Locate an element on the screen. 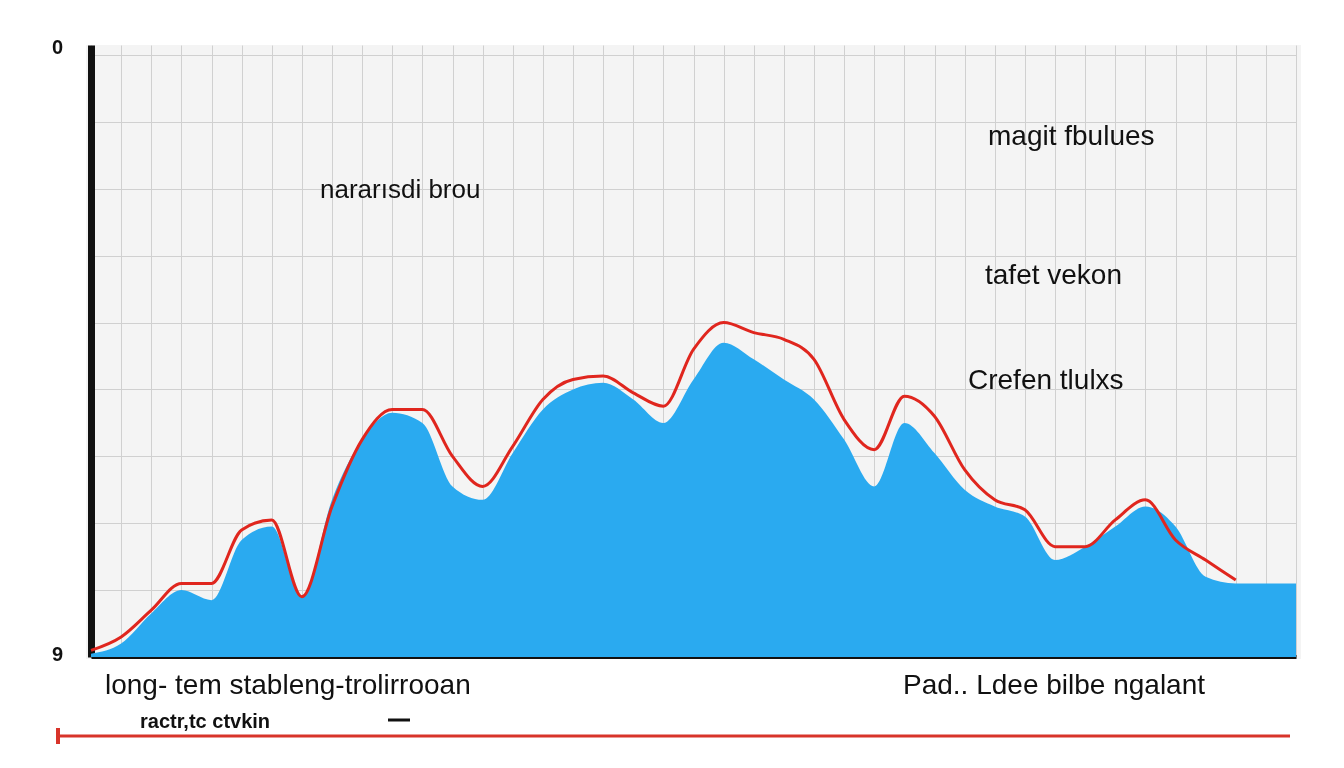 The image size is (1344, 768). text: 9 is located at coordinates (58, 654).